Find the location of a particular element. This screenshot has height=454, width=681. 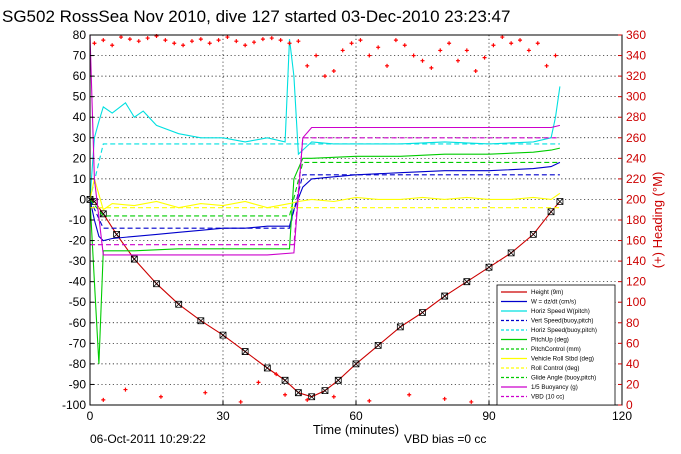

footer-date: 06-Oct-2011 10:29:22 is located at coordinates (148, 439).